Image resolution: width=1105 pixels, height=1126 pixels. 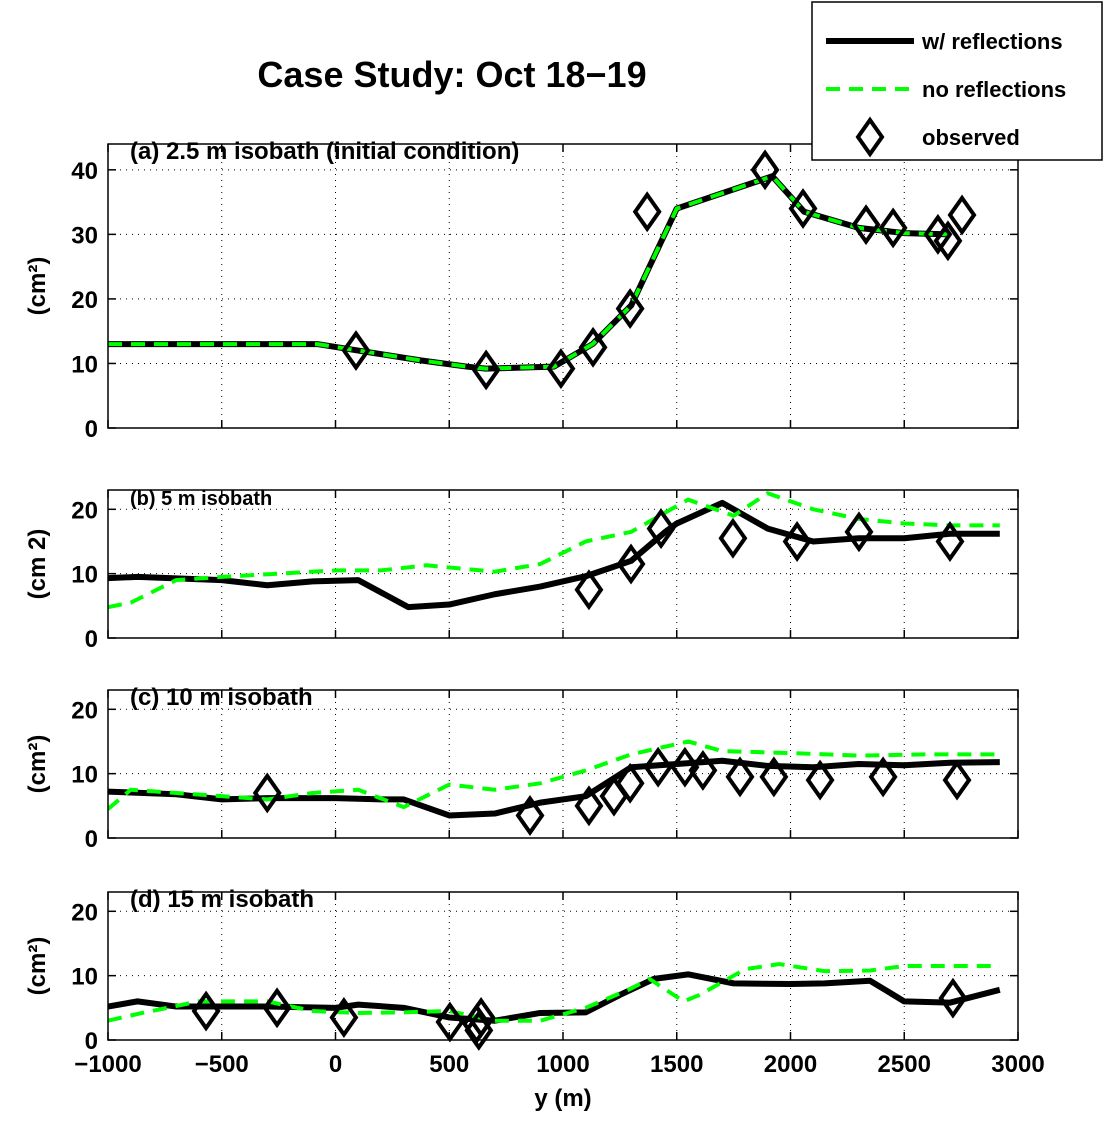 I want to click on x-tick-label: 3000, so click(x=1017, y=1064).